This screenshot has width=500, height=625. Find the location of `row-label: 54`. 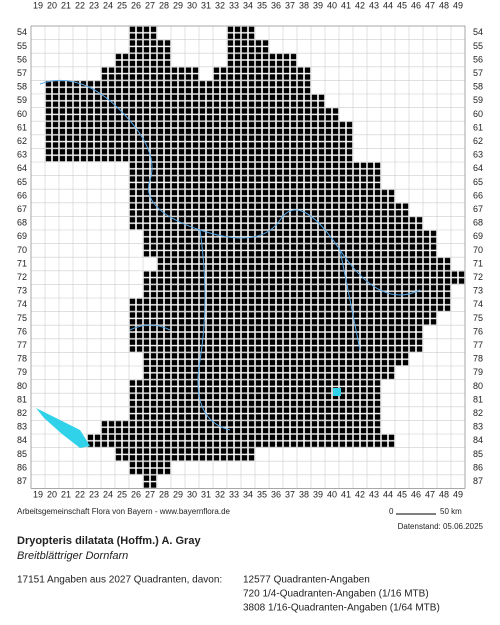

row-label: 54 is located at coordinates (22, 32).